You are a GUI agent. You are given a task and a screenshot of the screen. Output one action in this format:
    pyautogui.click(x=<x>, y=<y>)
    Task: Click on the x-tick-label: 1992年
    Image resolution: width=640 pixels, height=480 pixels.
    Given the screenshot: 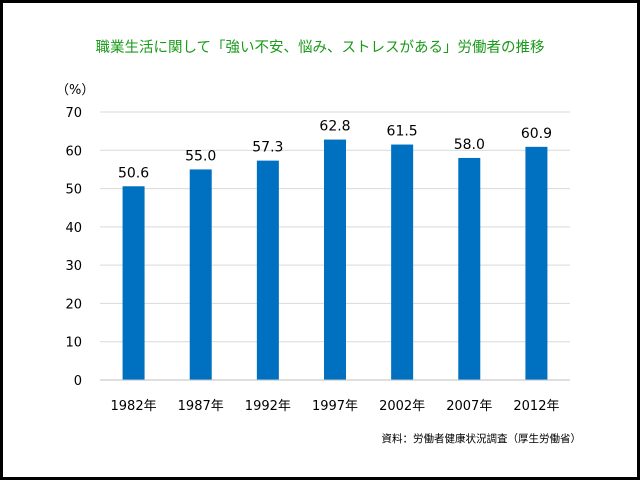 What is the action you would take?
    pyautogui.click(x=268, y=406)
    